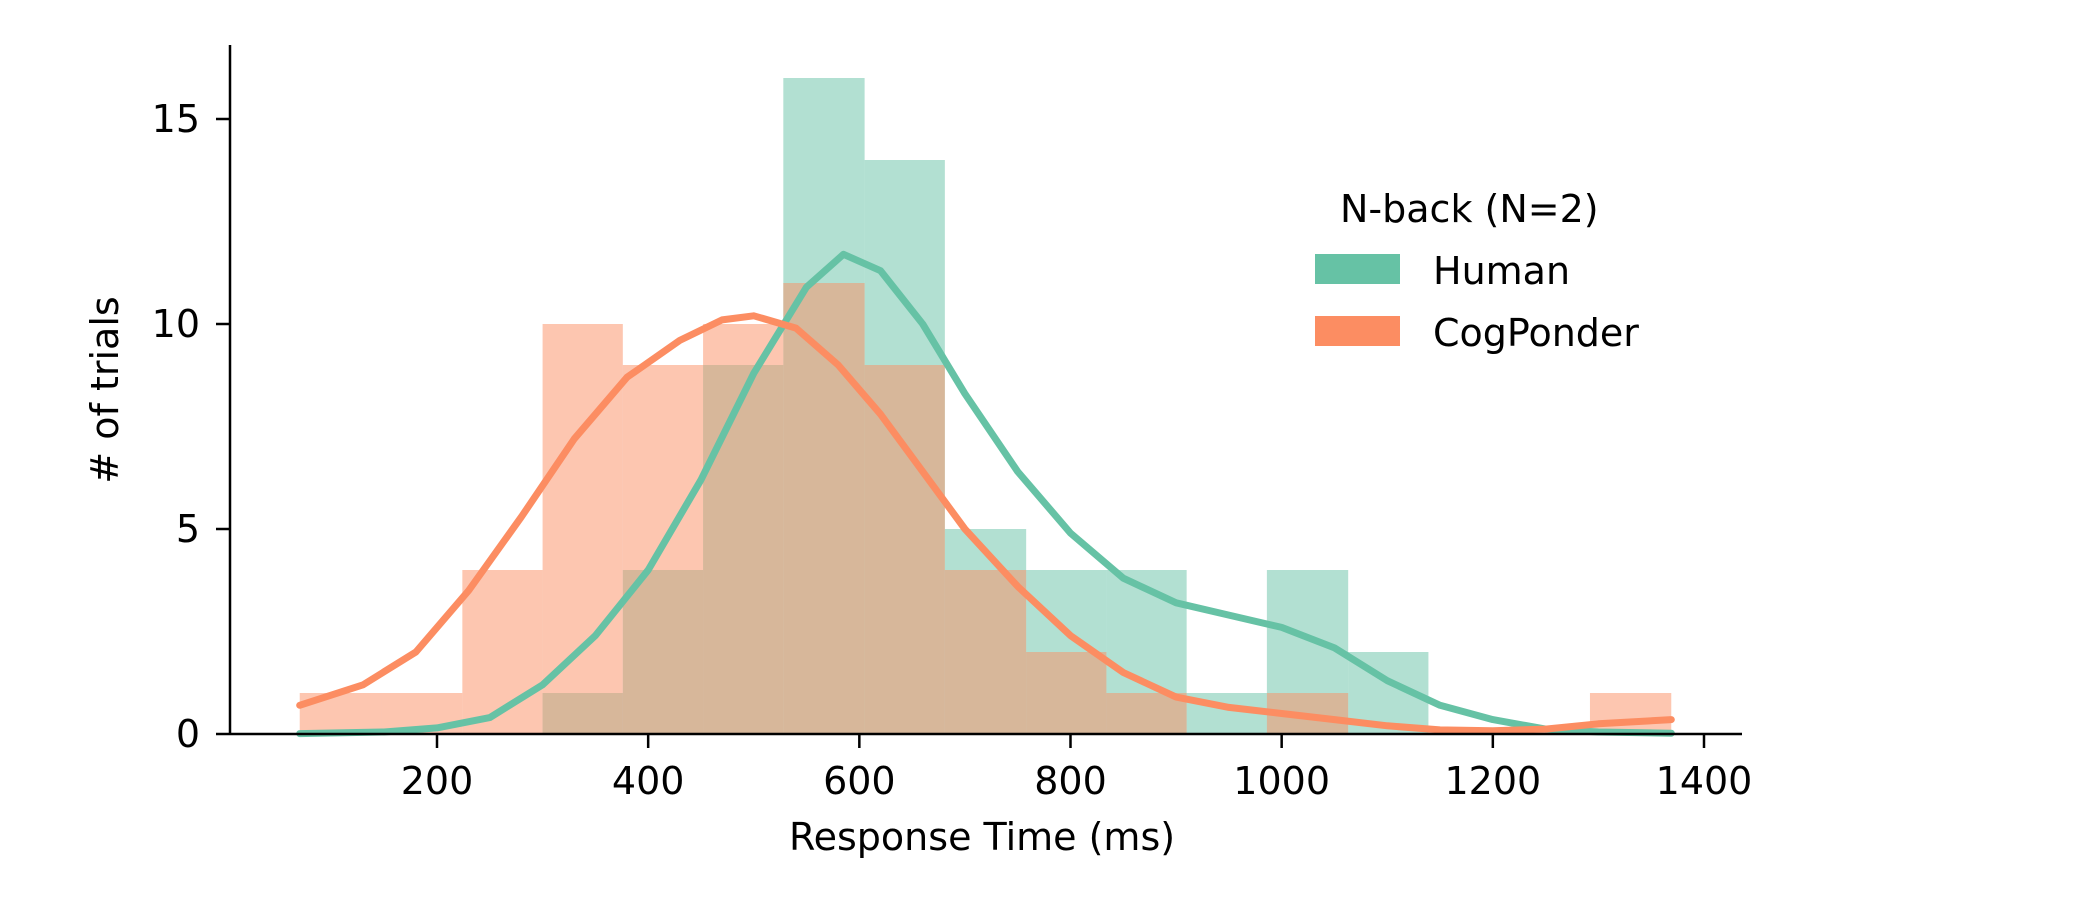  What do you see at coordinates (105, 389) in the screenshot?
I see `y-axis-title: # of trials` at bounding box center [105, 389].